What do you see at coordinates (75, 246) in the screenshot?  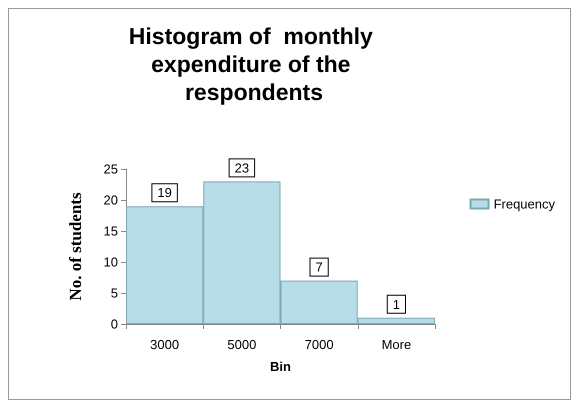 I see `y-axis-title: No. of students` at bounding box center [75, 246].